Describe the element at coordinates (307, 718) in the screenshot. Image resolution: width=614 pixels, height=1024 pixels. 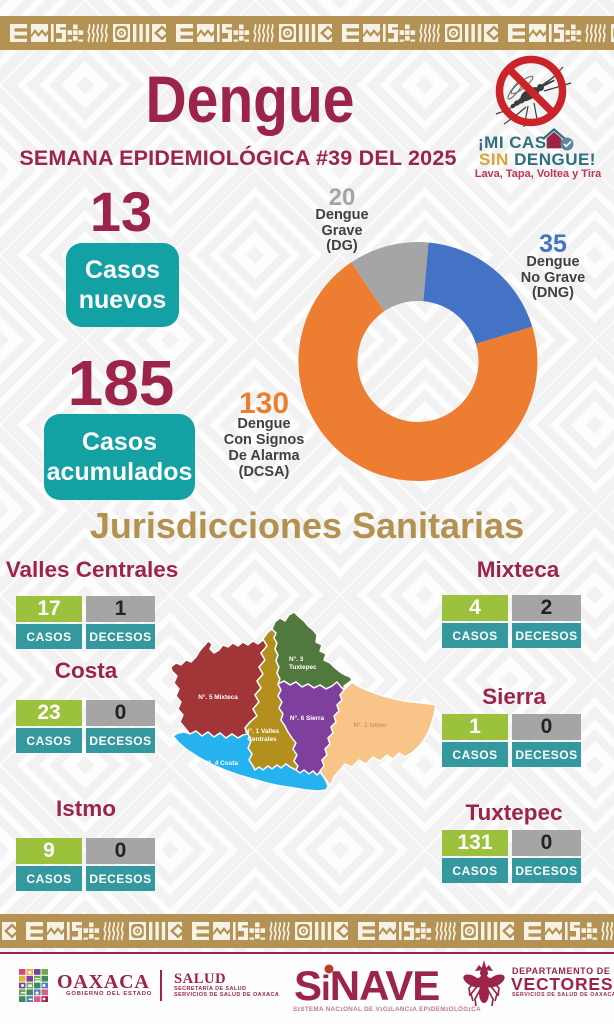
I see `svg-text: N°. 6 Sierra` at that location.